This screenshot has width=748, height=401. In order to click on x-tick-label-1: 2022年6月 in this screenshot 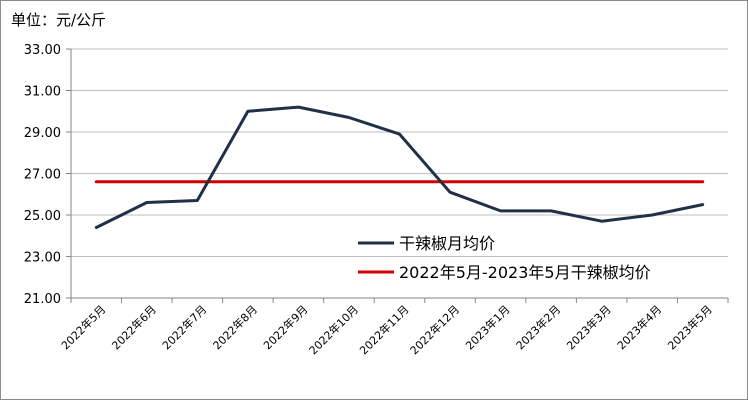, I will do `click(134, 327)`.